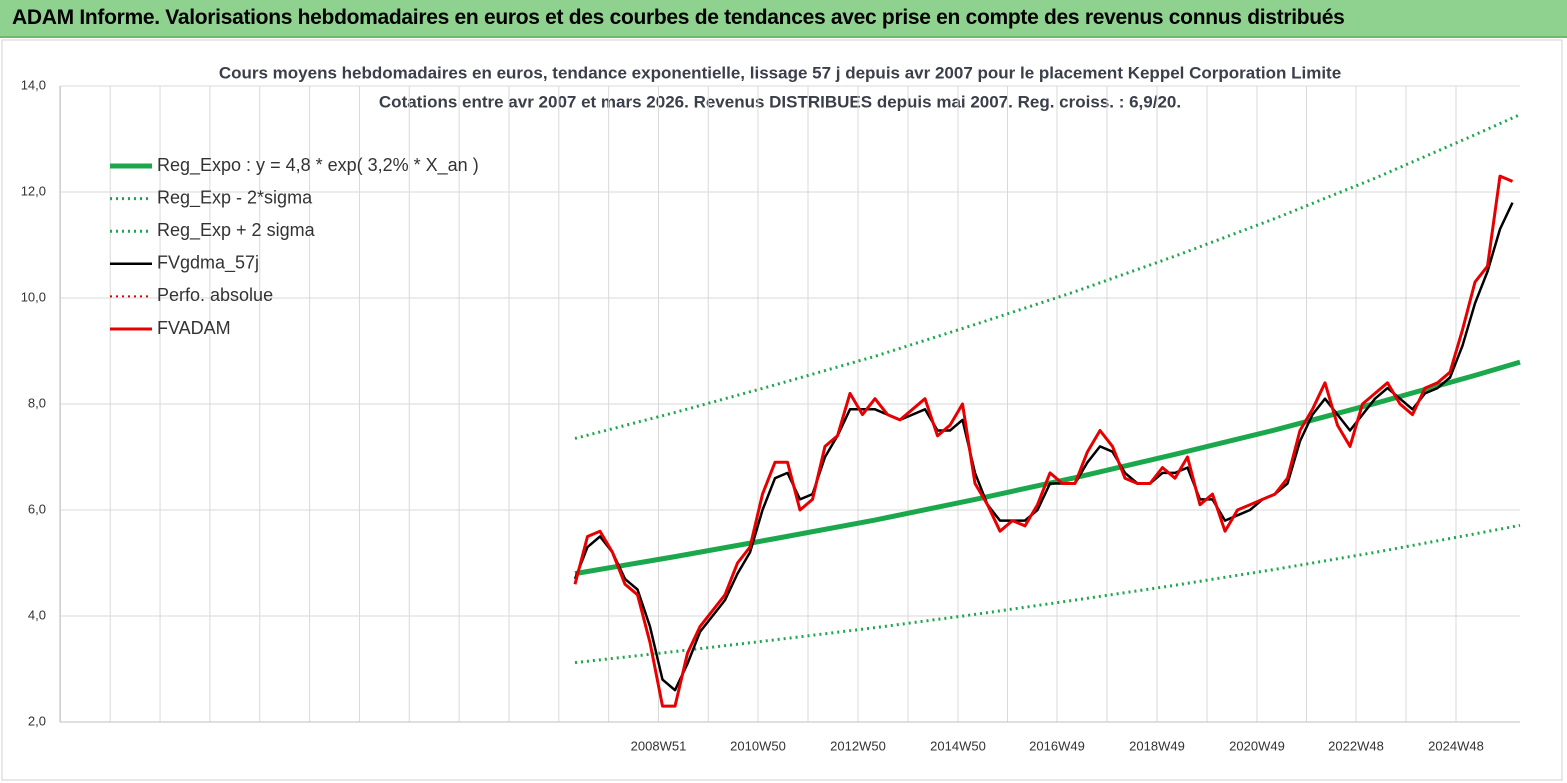 The image size is (1567, 783). Describe the element at coordinates (659, 745) in the screenshot. I see `x-tick-label: 2008W51` at that location.